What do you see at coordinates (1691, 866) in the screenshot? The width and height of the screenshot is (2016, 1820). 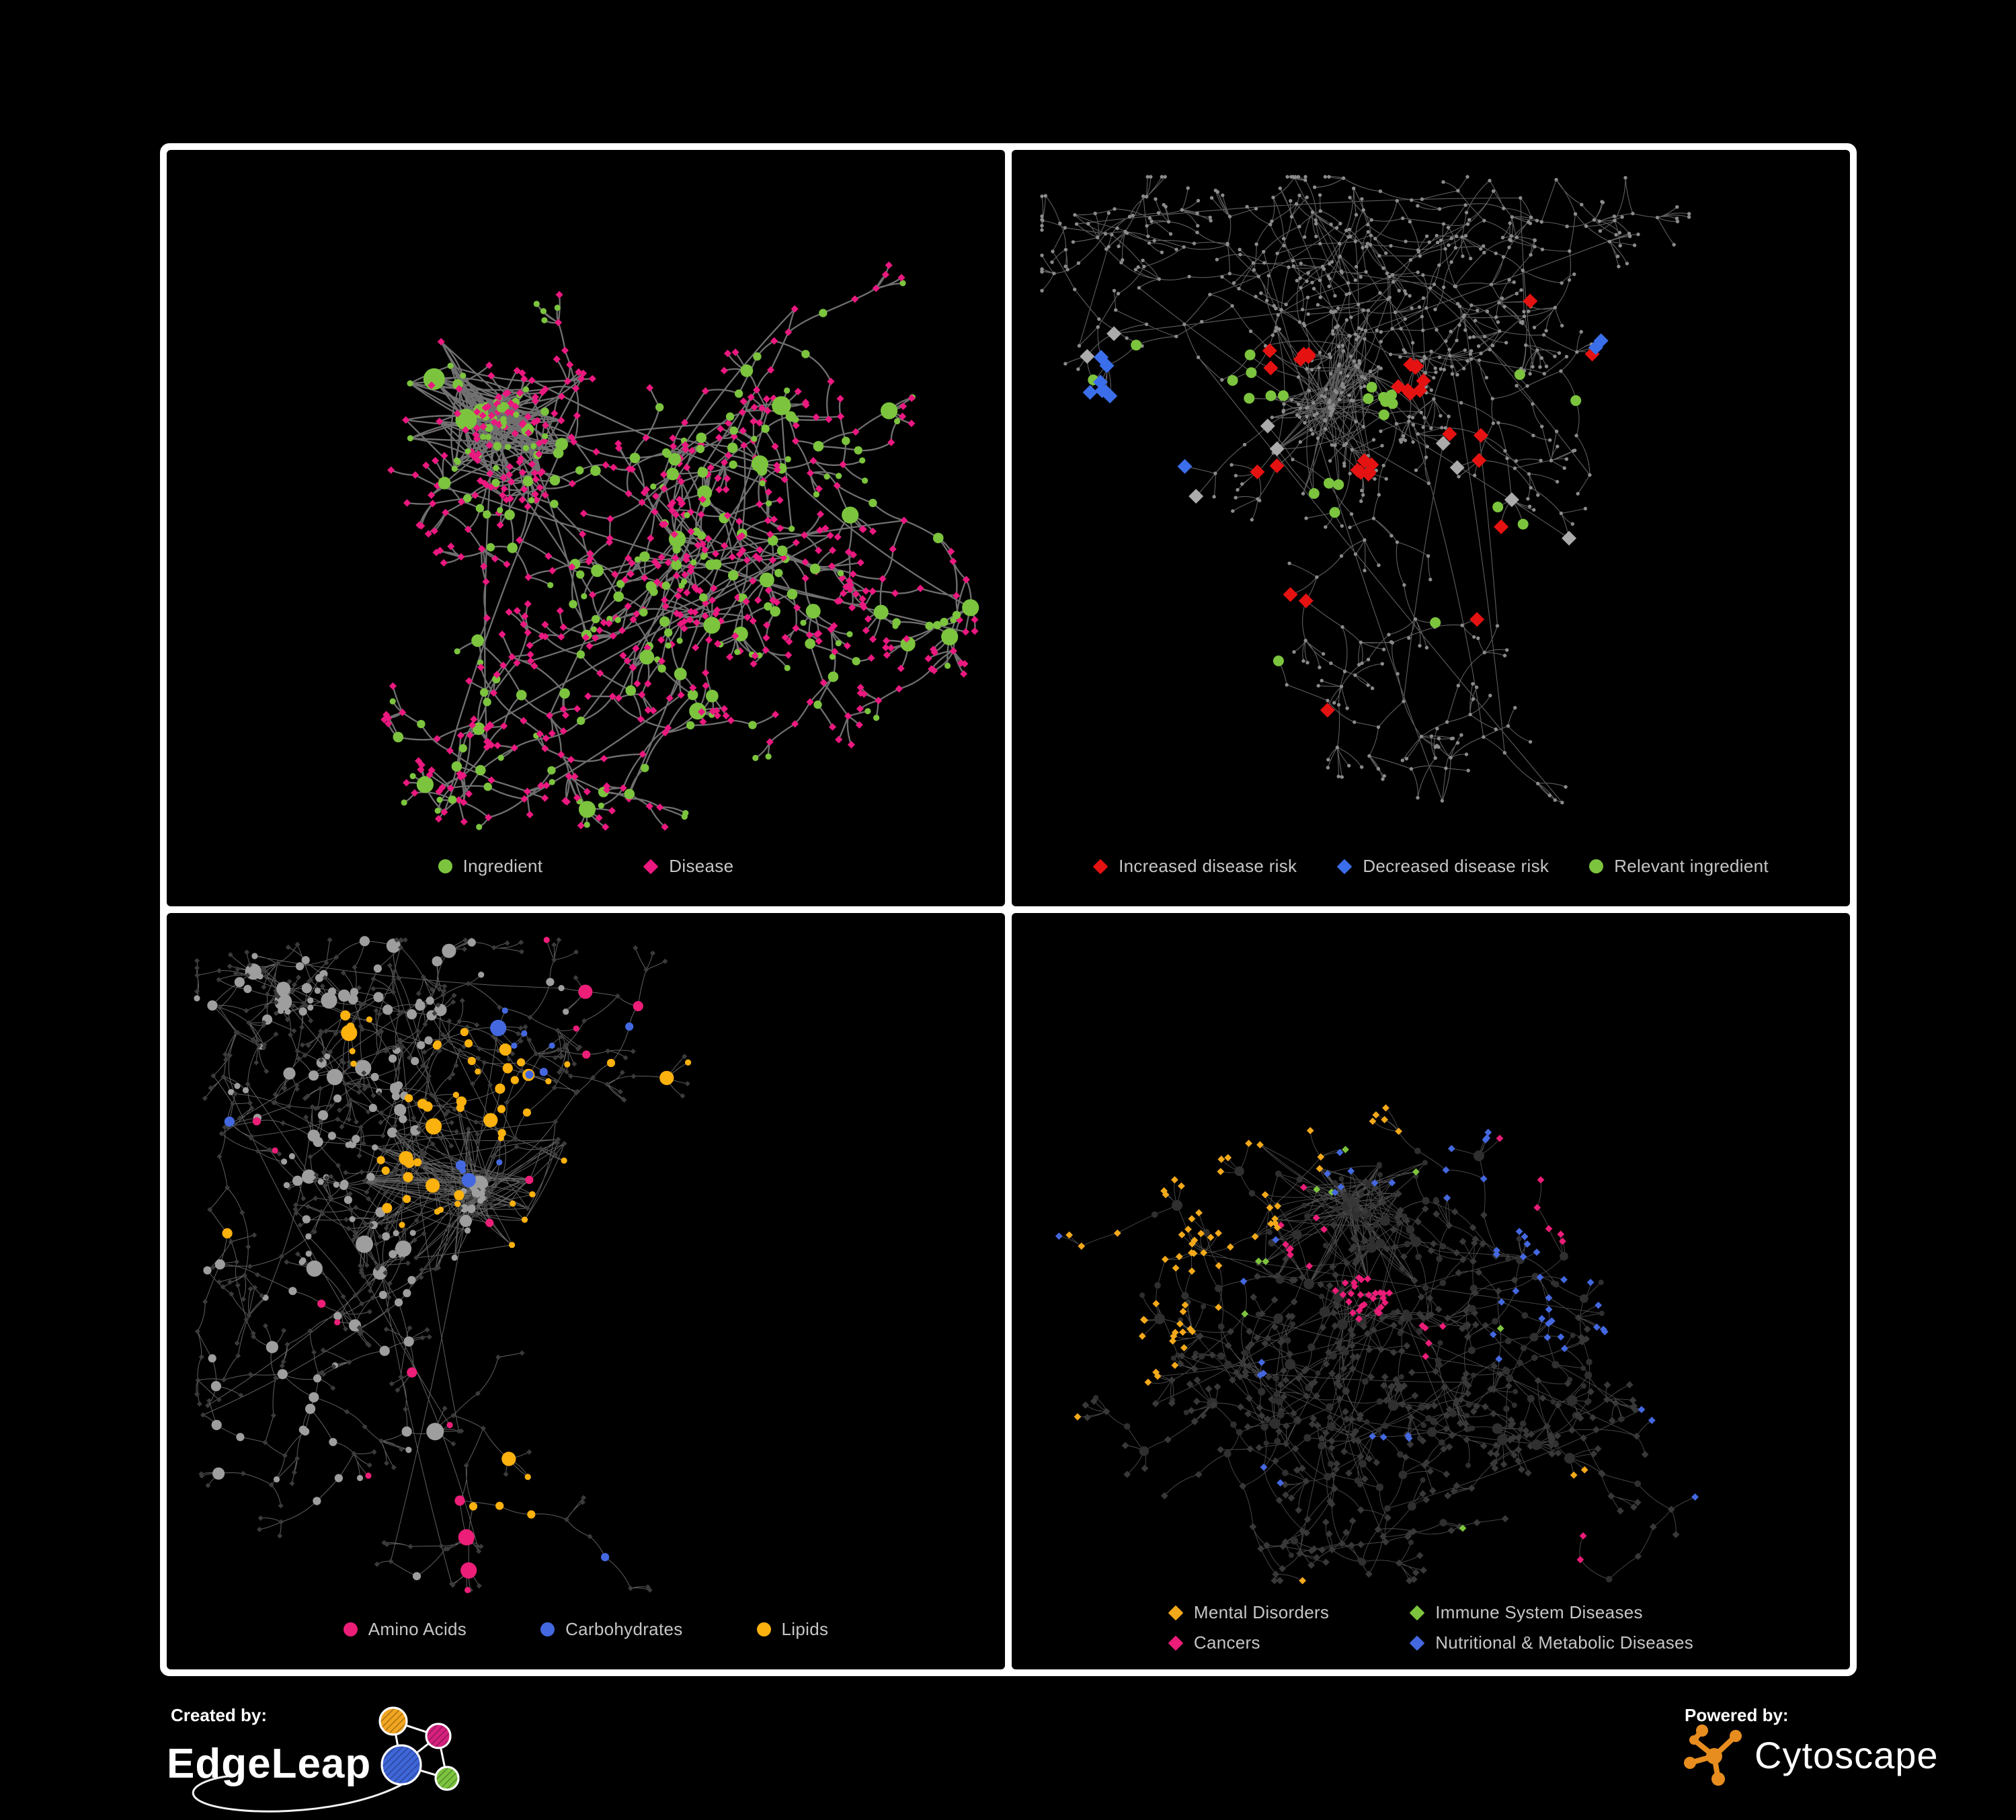 I see `legend-label-relevant-ingredient: Relevant ingredient` at bounding box center [1691, 866].